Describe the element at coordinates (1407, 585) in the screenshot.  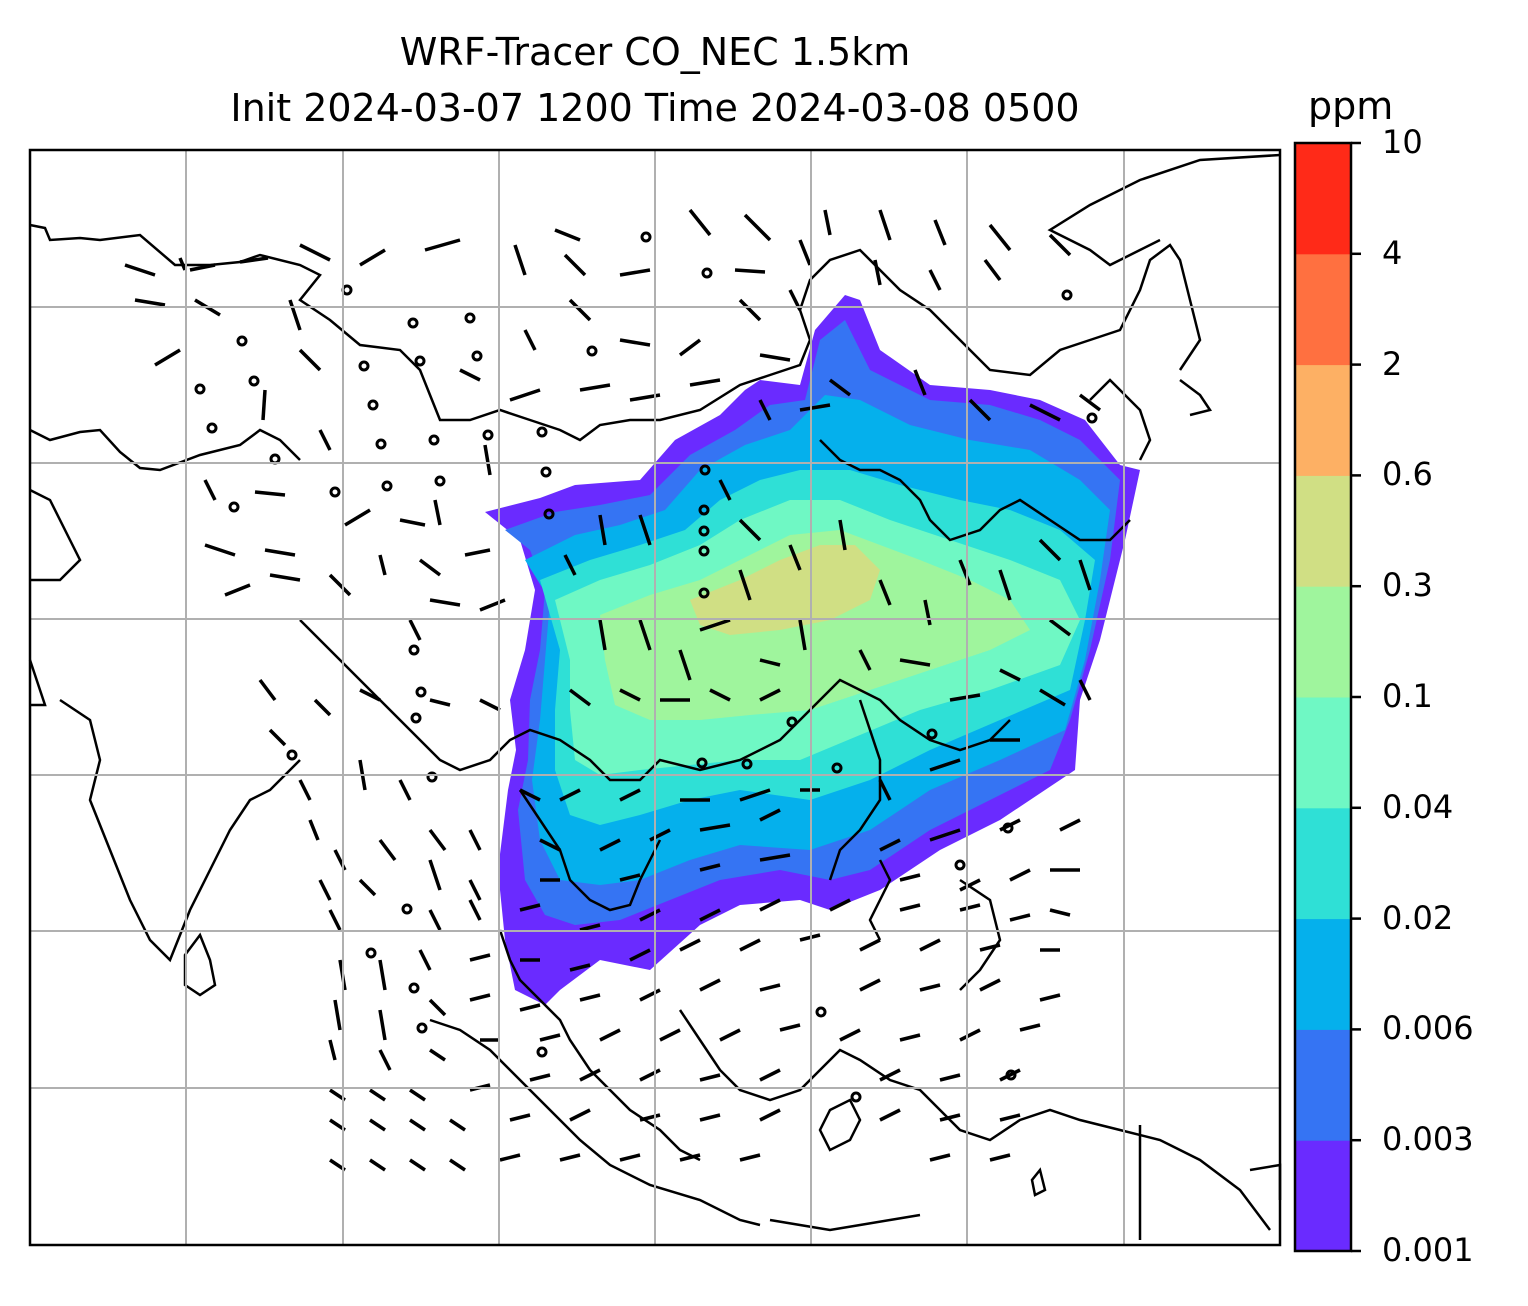
I see `colorbar-tick-label: 0.3` at that location.